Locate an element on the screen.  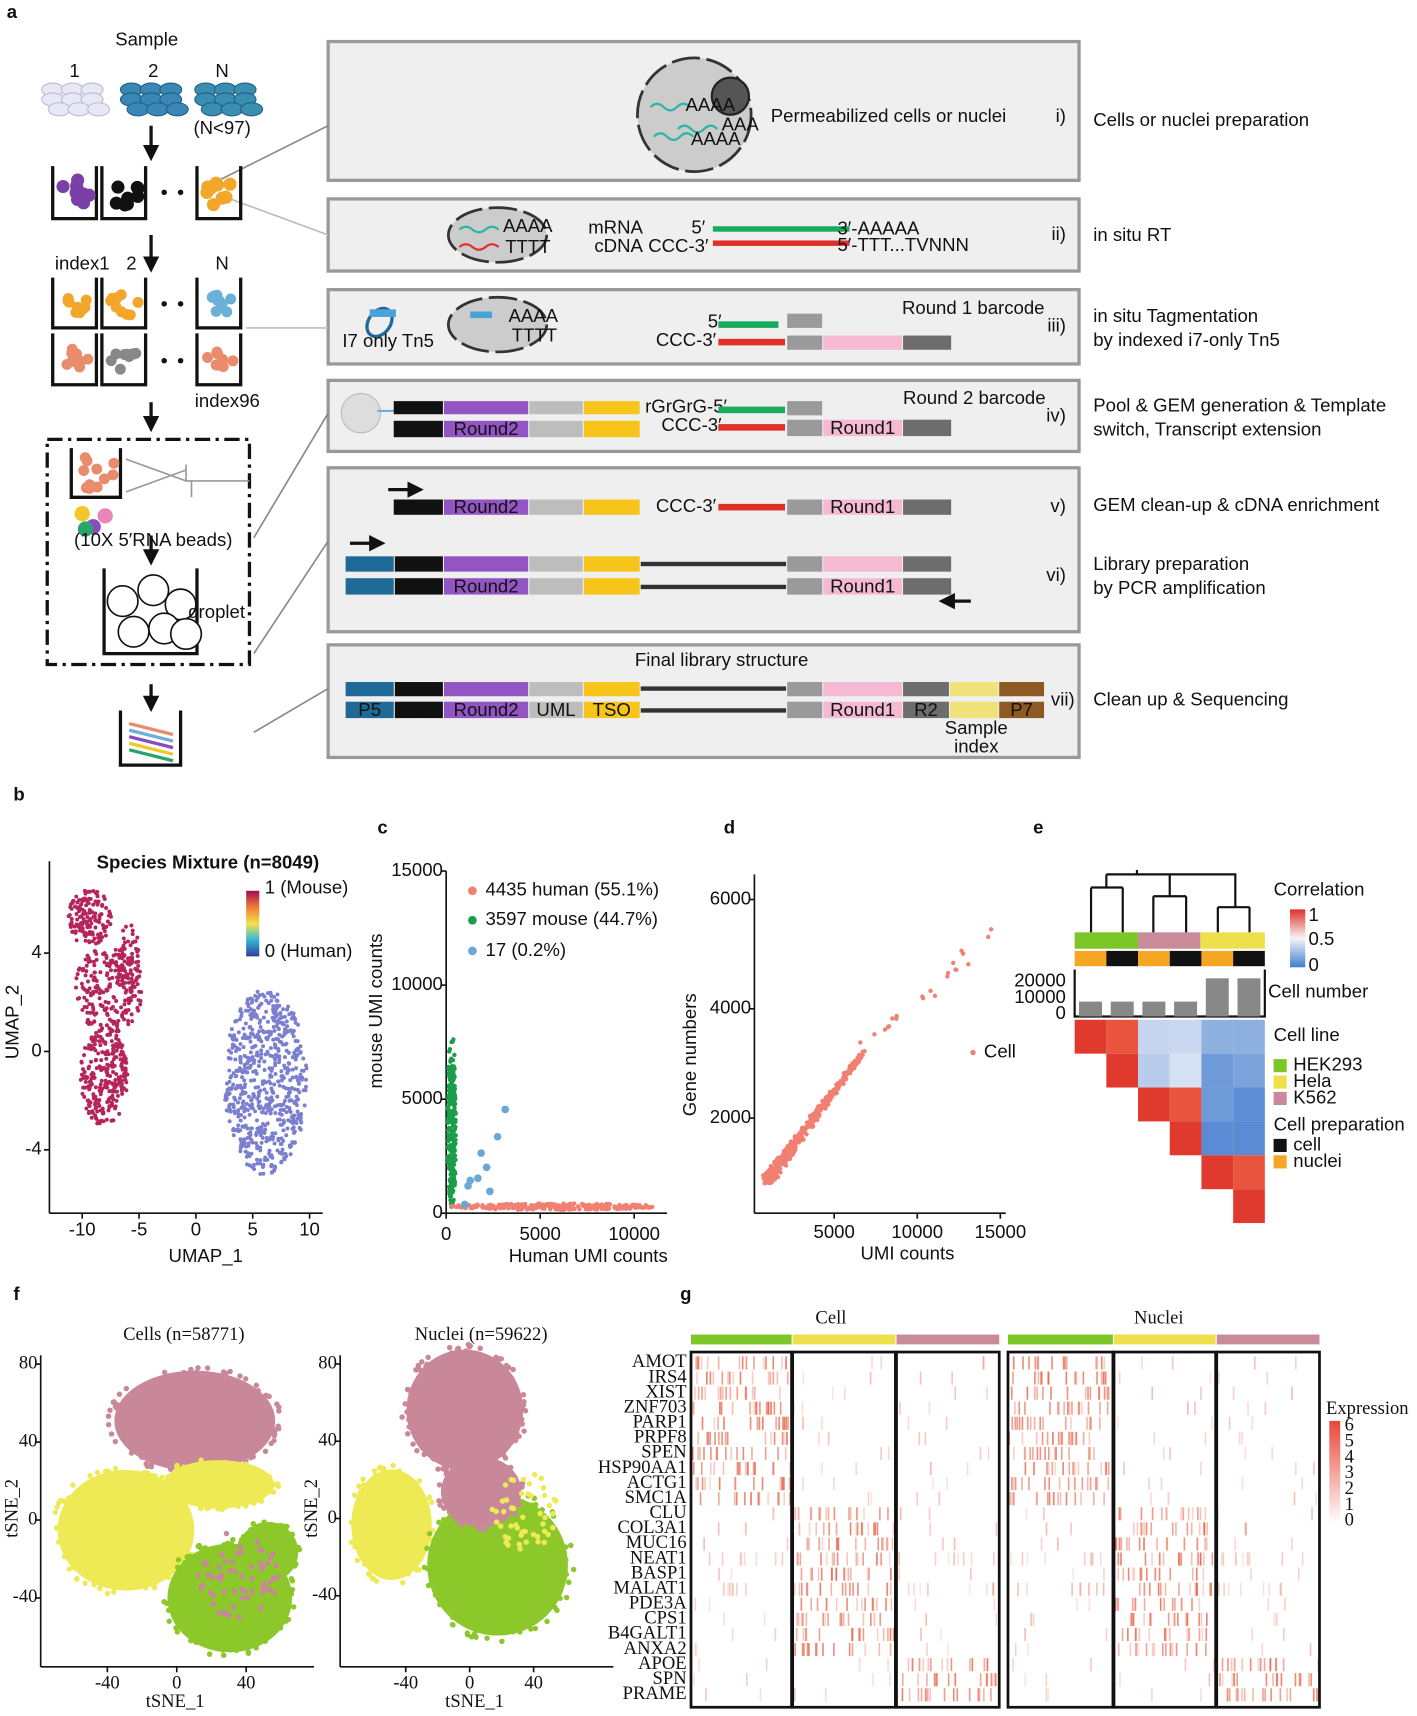
gene-label: XIST is located at coordinates (666, 1391).